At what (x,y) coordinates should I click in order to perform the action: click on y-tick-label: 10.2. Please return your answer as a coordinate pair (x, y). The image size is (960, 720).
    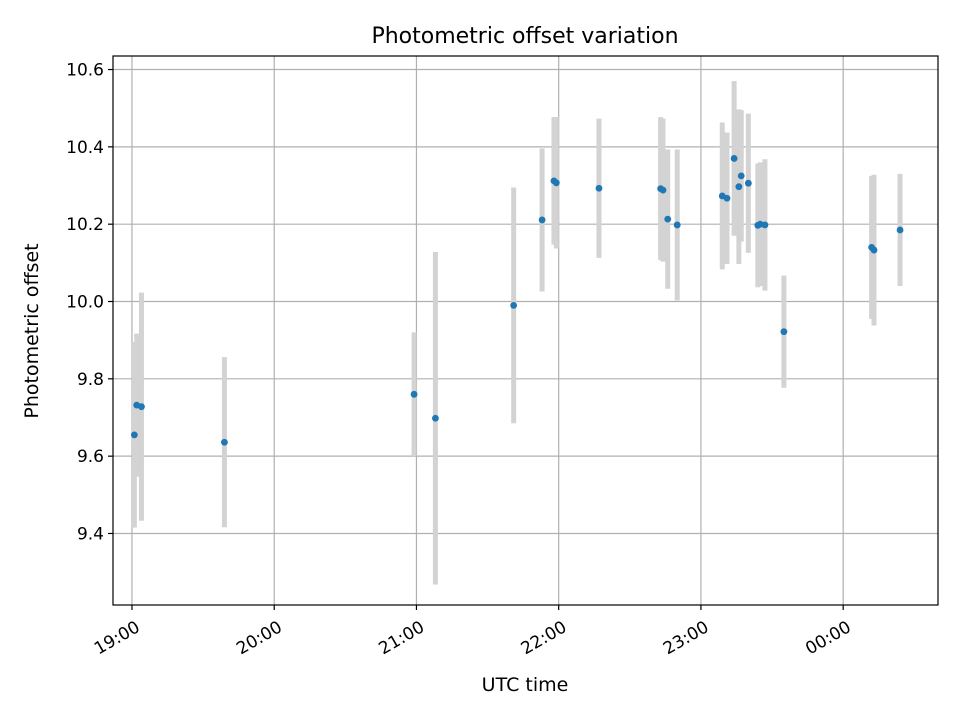
    Looking at the image, I should click on (85, 225).